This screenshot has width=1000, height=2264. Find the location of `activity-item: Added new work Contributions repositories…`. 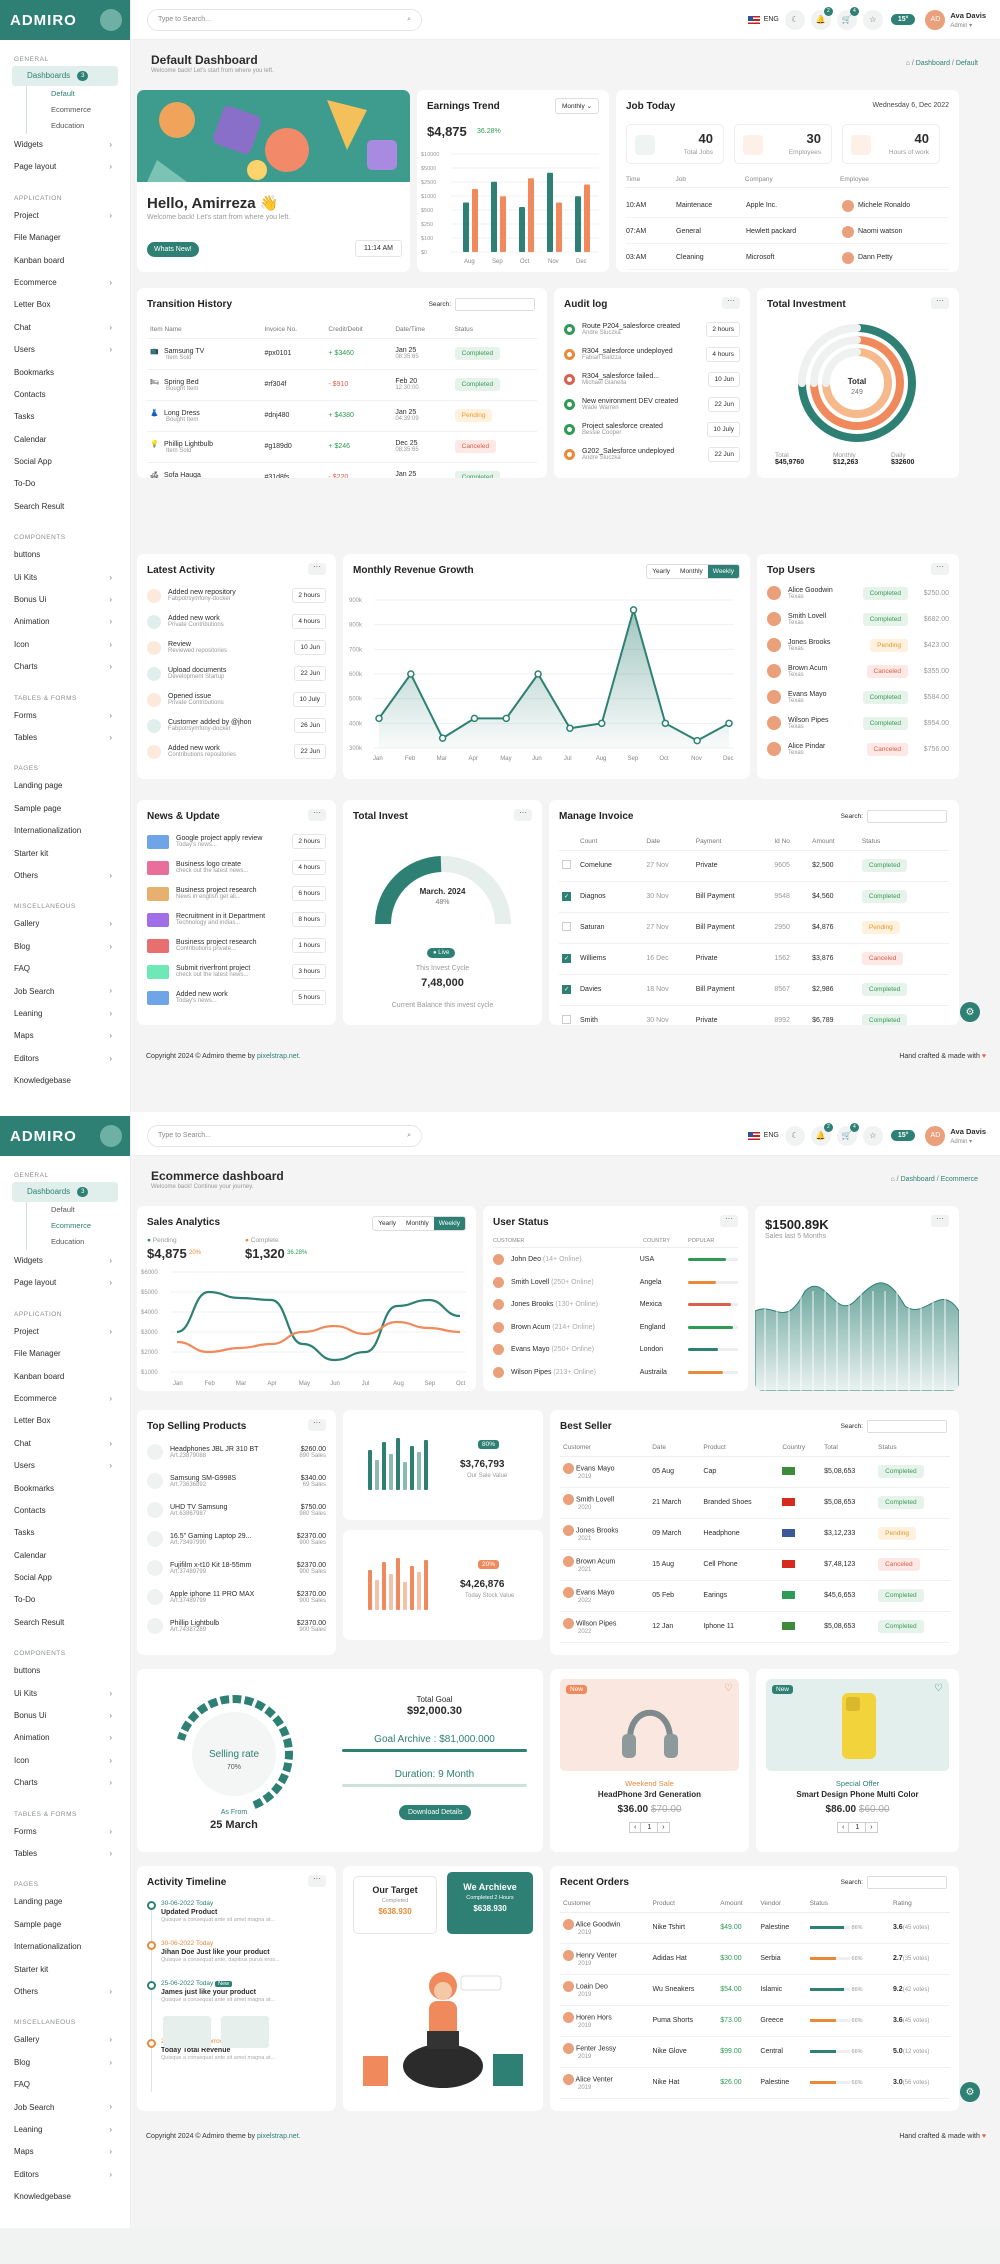

activity-item: Added new work Contributions repositories… is located at coordinates (236, 751).